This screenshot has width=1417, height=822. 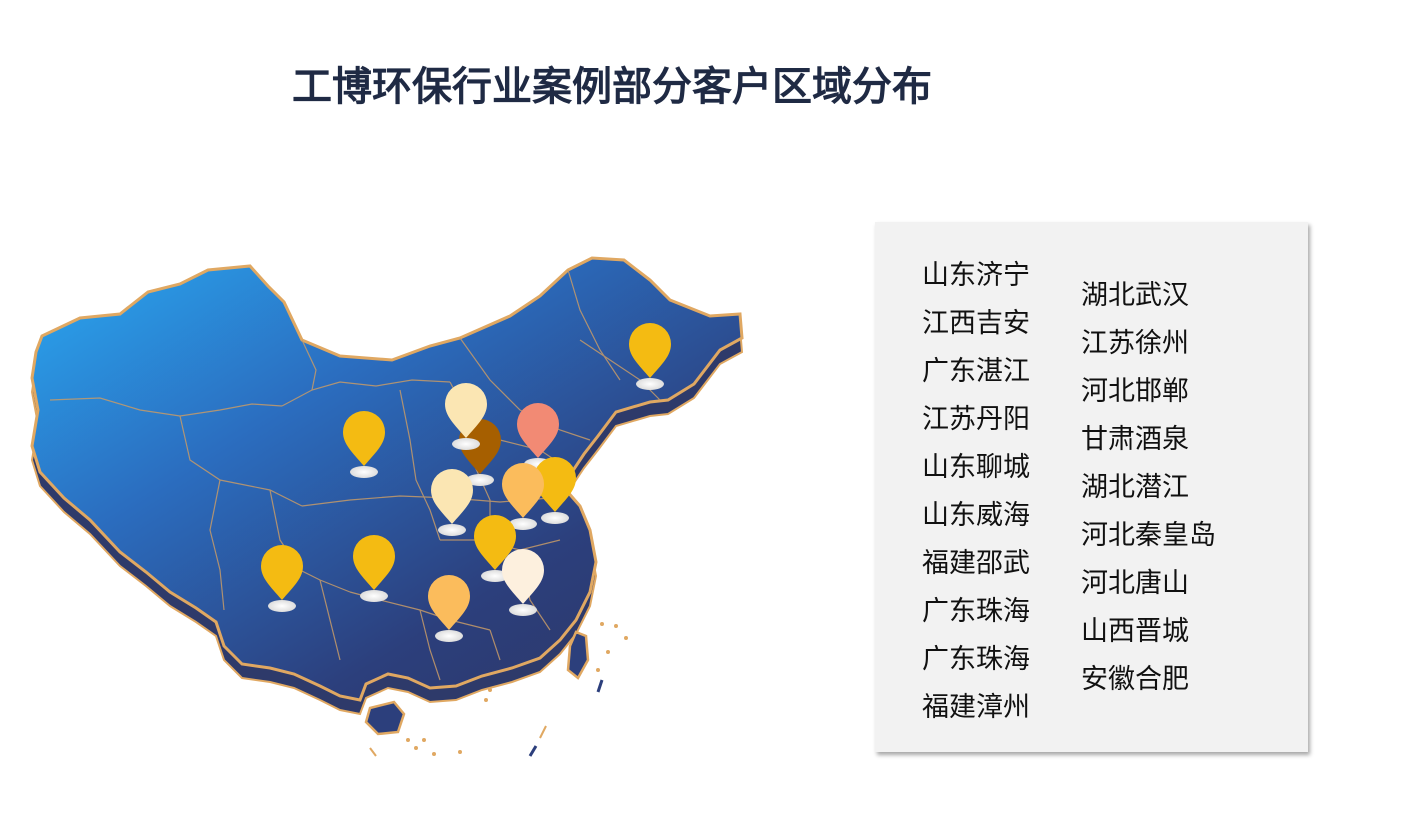 What do you see at coordinates (523, 496) in the screenshot?
I see `marker-henan` at bounding box center [523, 496].